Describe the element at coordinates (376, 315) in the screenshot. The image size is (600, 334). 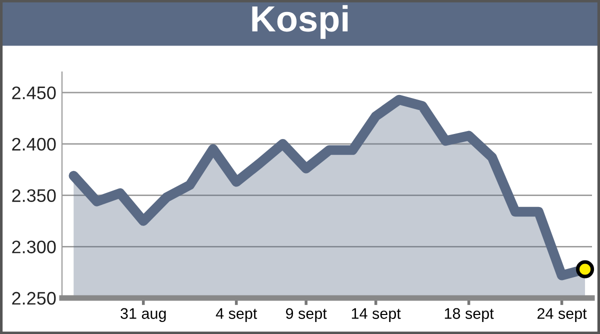
I see `x-tick-label: 14 sept` at that location.